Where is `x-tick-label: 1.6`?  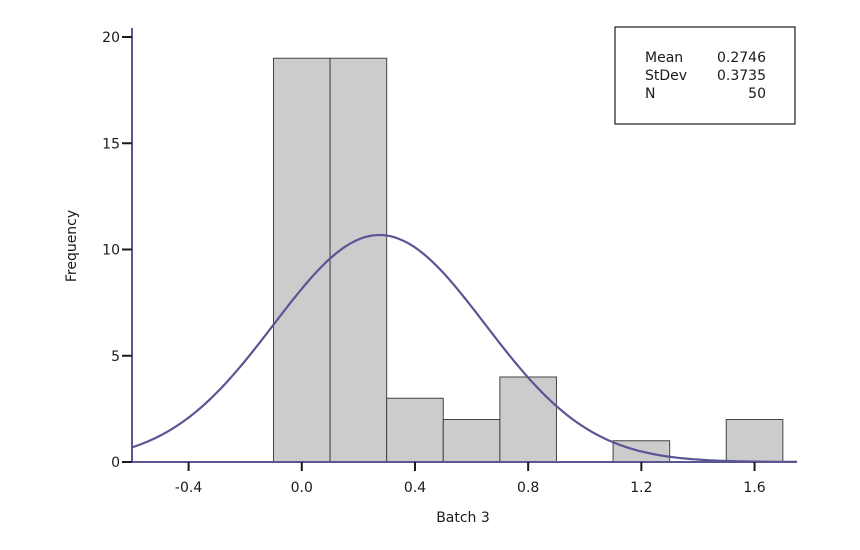
x-tick-label: 1.6 is located at coordinates (754, 488).